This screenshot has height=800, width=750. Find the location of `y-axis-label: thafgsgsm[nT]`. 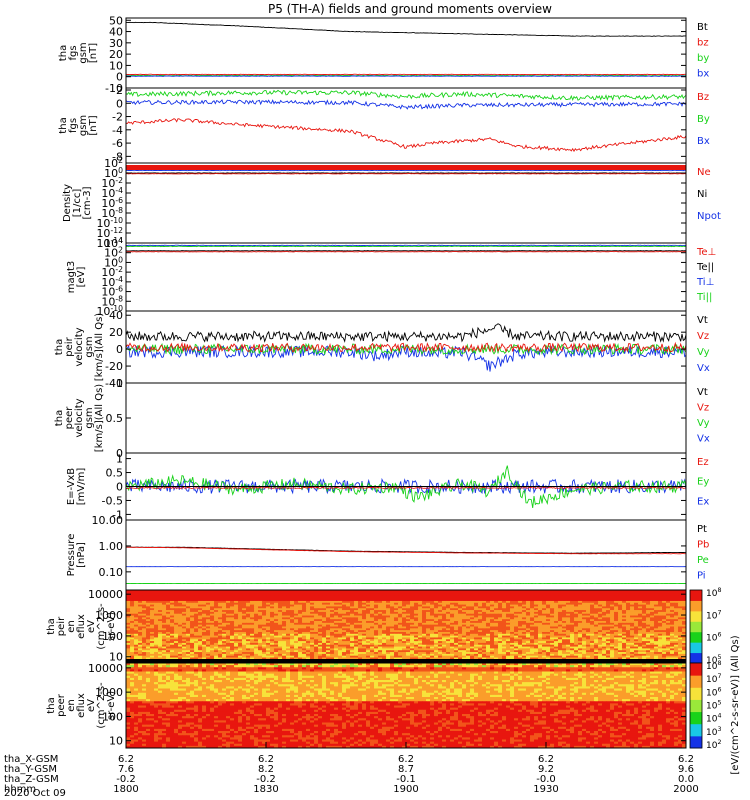

y-axis-label: thafgsgsm[nT] is located at coordinates (78, 125).